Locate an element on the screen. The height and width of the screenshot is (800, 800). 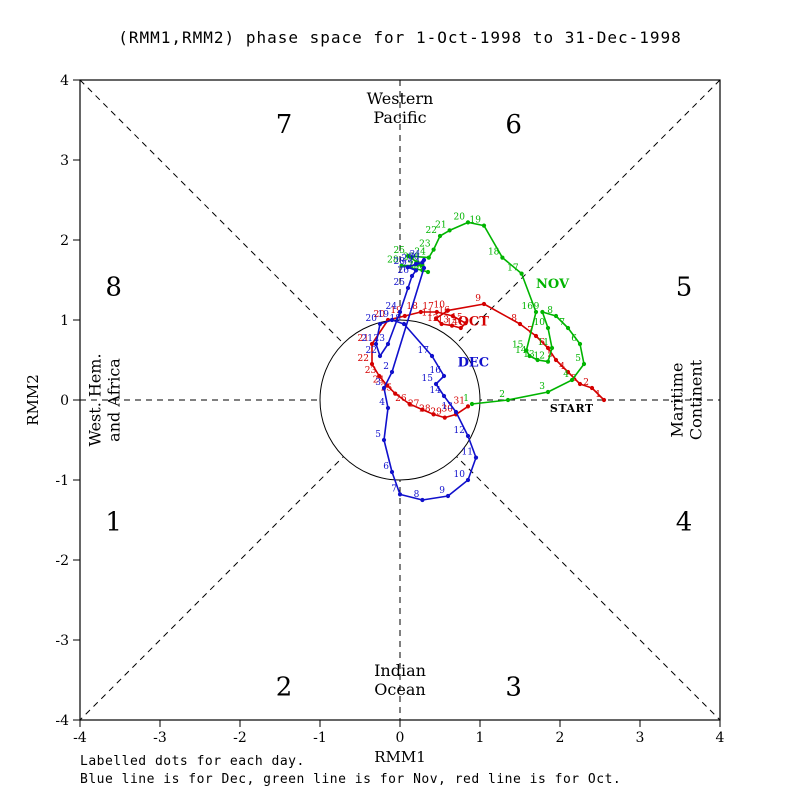
month-label-dec: DEC is located at coordinates (474, 362).